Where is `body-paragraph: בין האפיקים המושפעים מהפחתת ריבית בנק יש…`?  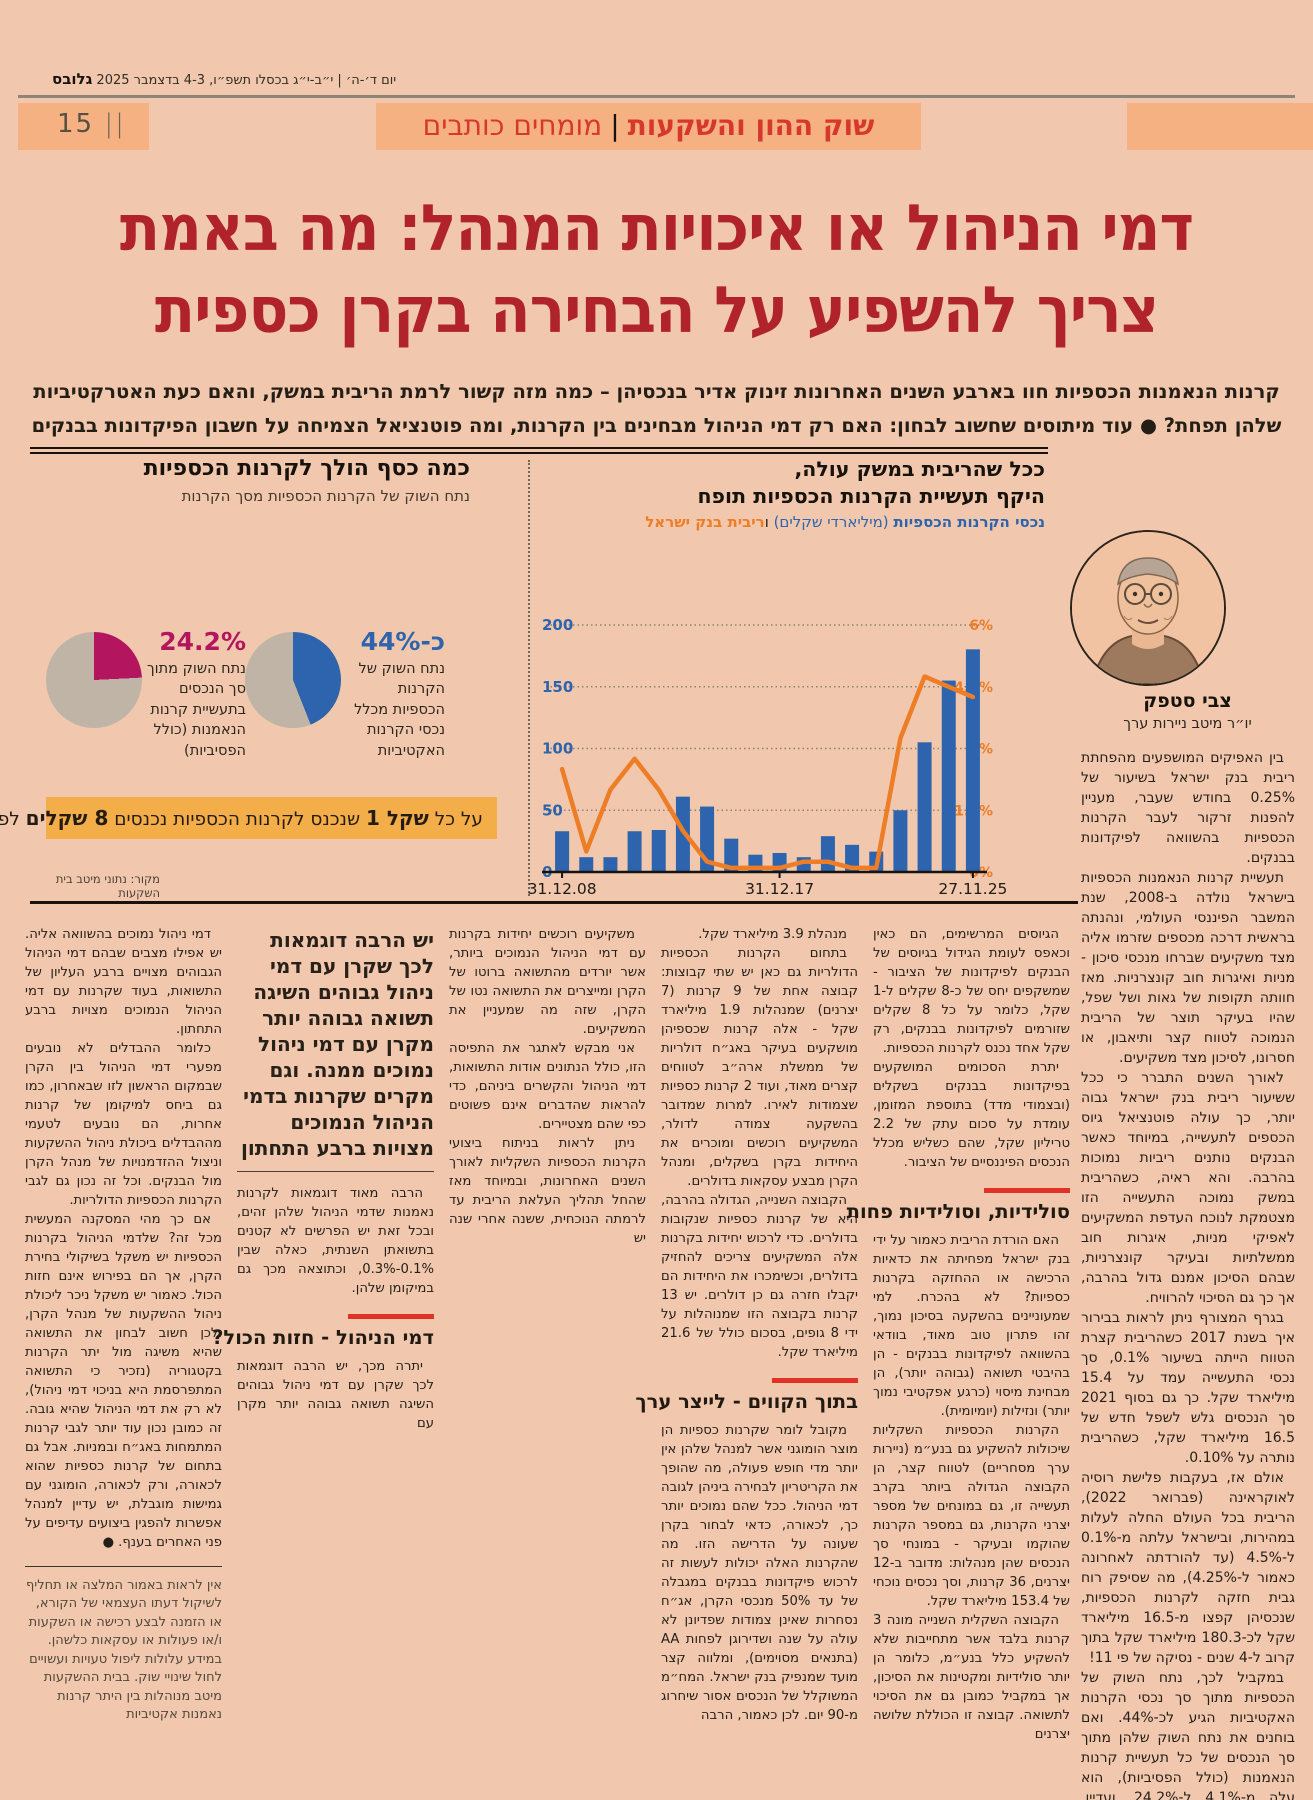
body-paragraph: בין האפיקים המושפעים מהפחתת ריבית בנק יש… is located at coordinates (1188, 808).